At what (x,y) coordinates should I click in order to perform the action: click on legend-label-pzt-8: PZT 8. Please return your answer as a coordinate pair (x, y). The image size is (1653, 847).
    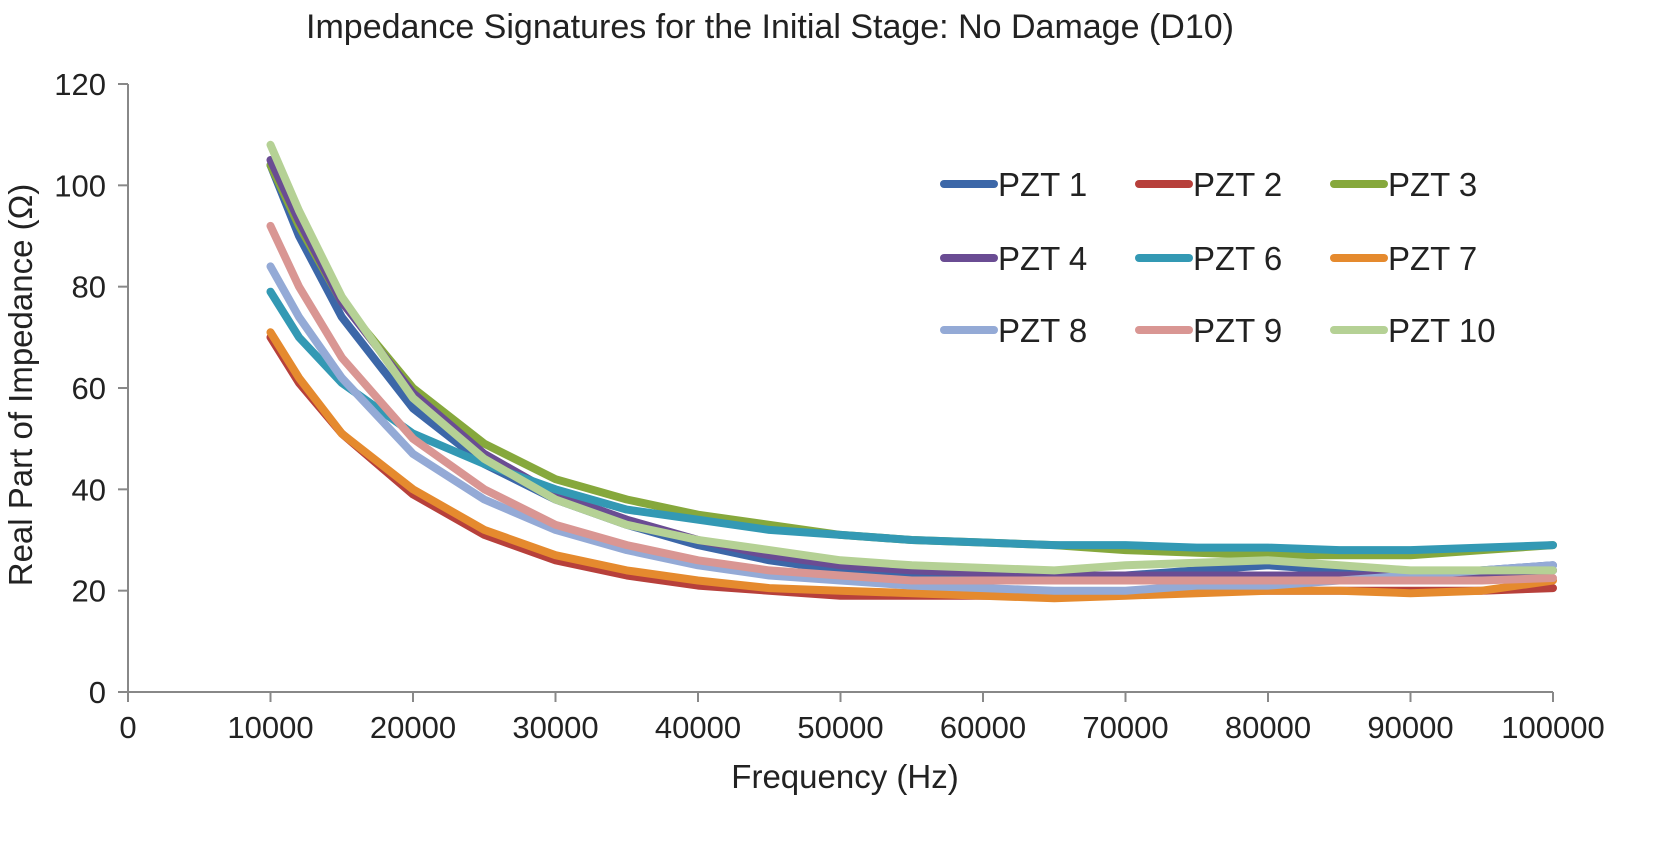
    Looking at the image, I should click on (1042, 330).